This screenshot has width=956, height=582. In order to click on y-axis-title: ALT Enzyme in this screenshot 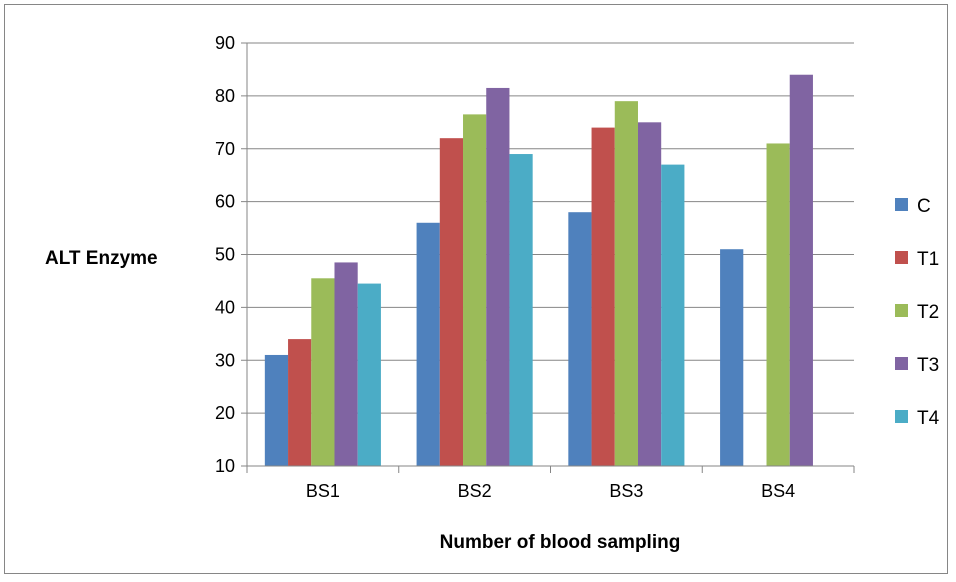, I will do `click(101, 258)`.